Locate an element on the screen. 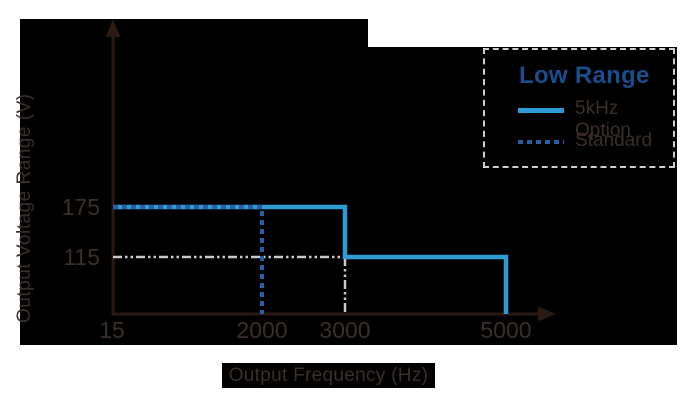 Image resolution: width=700 pixels, height=400 pixels. legend-title: Low Range is located at coordinates (584, 75).